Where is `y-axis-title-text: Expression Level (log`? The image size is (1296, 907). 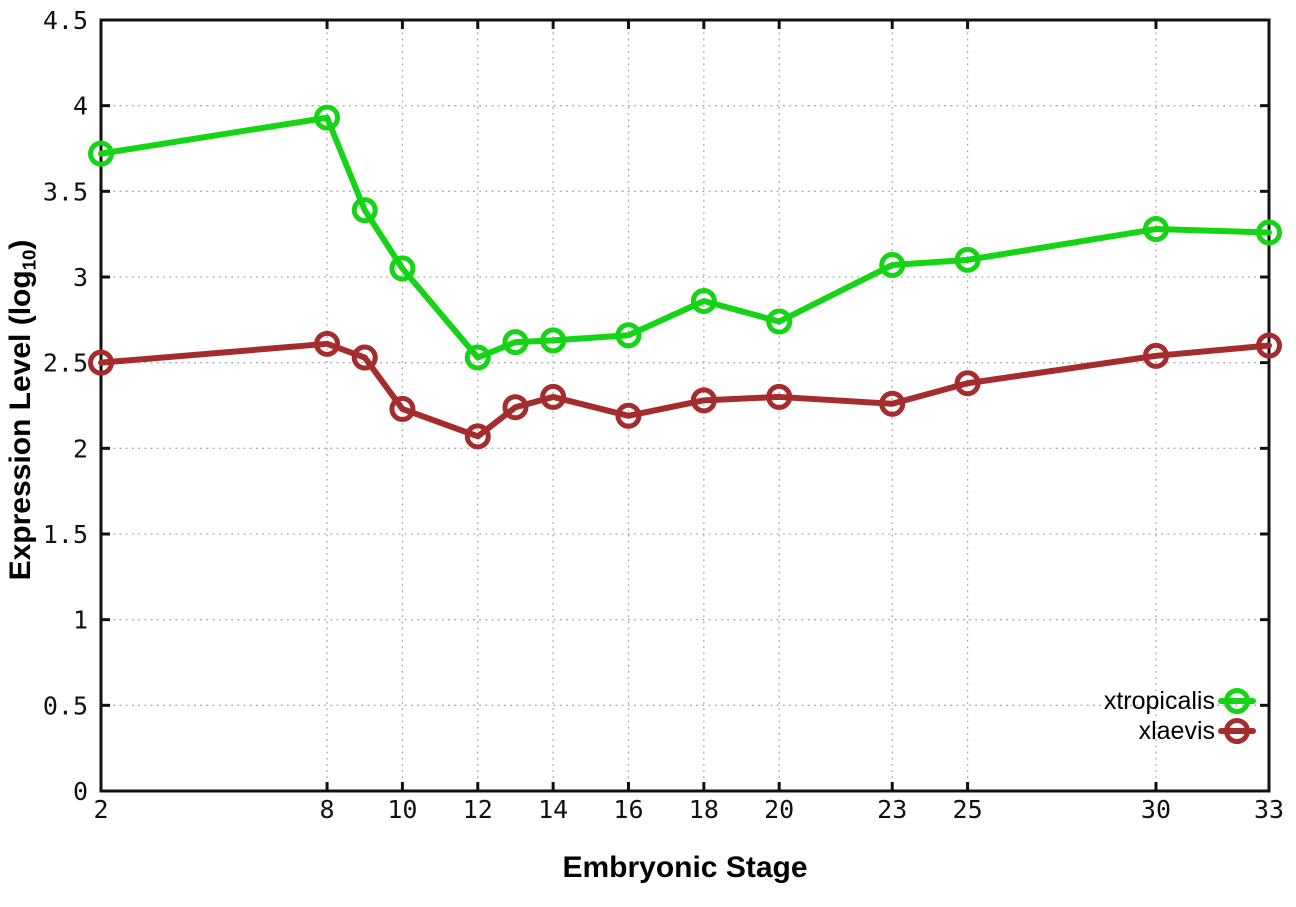 y-axis-title-text: Expression Level (log is located at coordinates (20, 425).